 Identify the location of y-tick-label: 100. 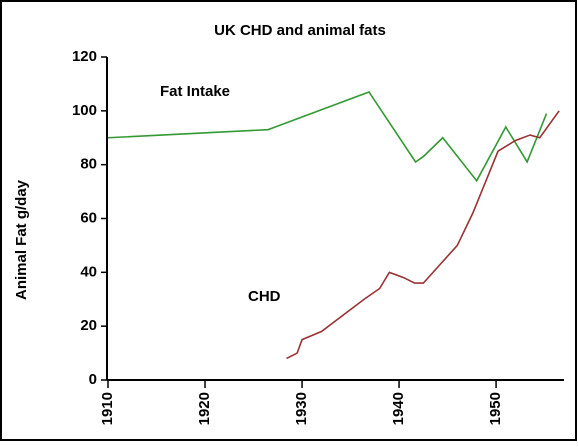
(84, 110).